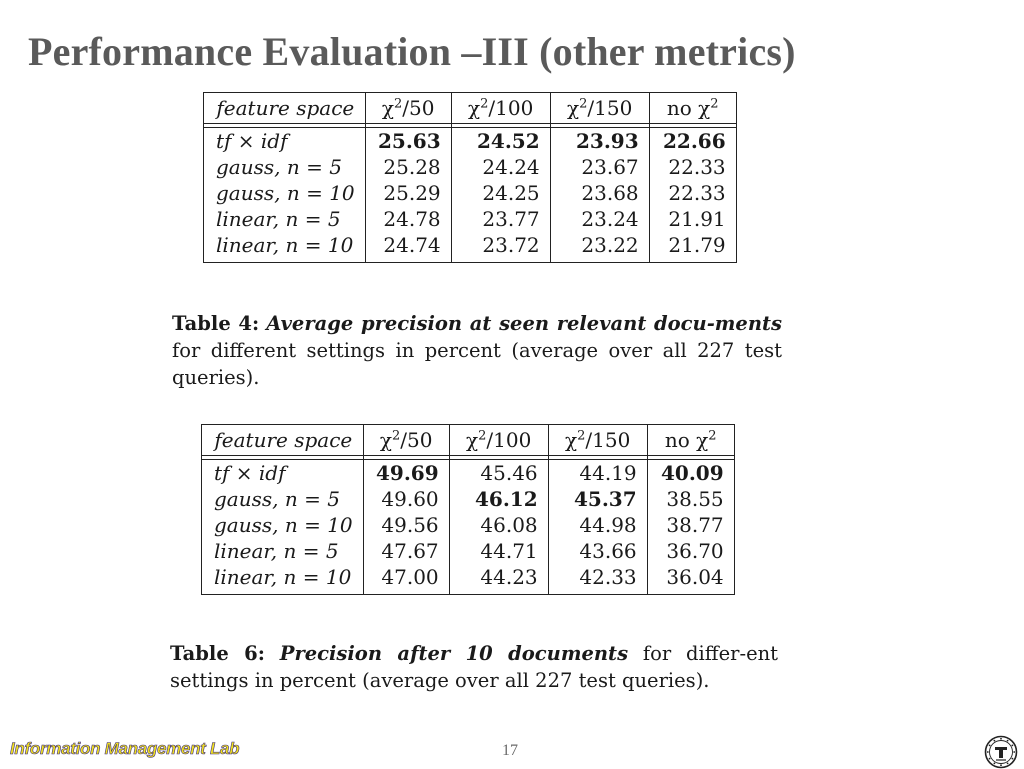 The width and height of the screenshot is (1024, 769). Describe the element at coordinates (500, 247) in the screenshot. I see `table-cell: 23.72` at that location.